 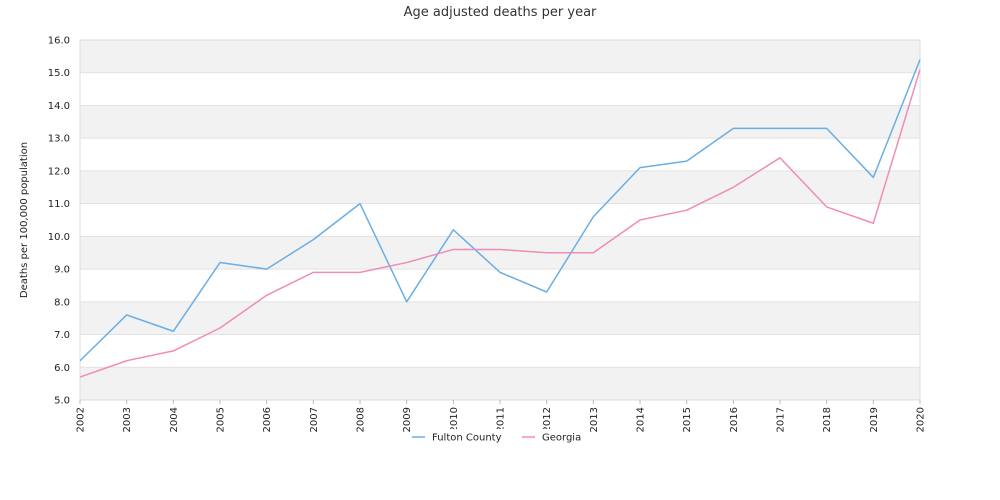 What do you see at coordinates (501, 419) in the screenshot?
I see `x-tick-label: 2011` at bounding box center [501, 419].